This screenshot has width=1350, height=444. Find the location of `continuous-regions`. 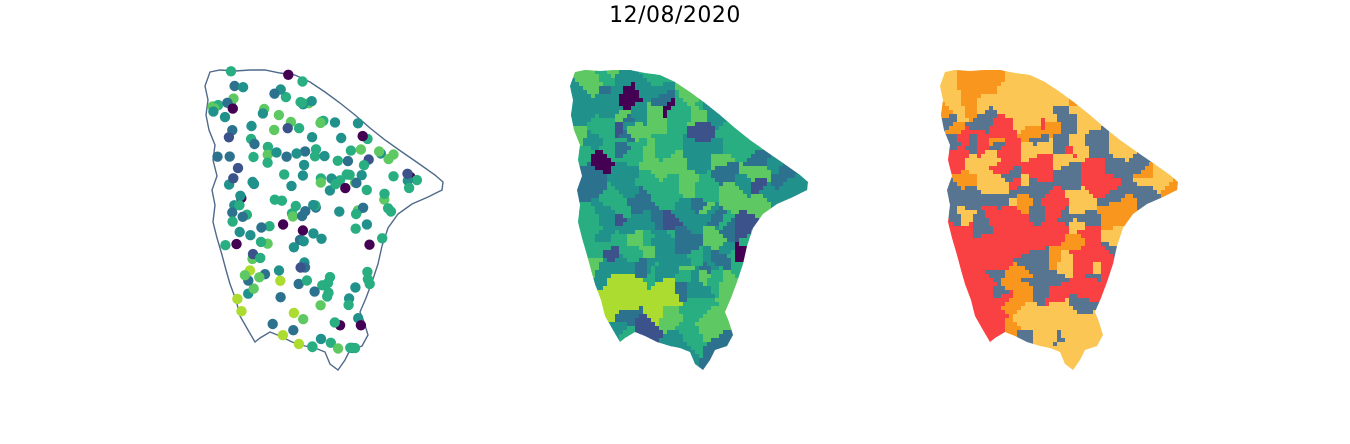

continuous-regions is located at coordinates (689, 220).